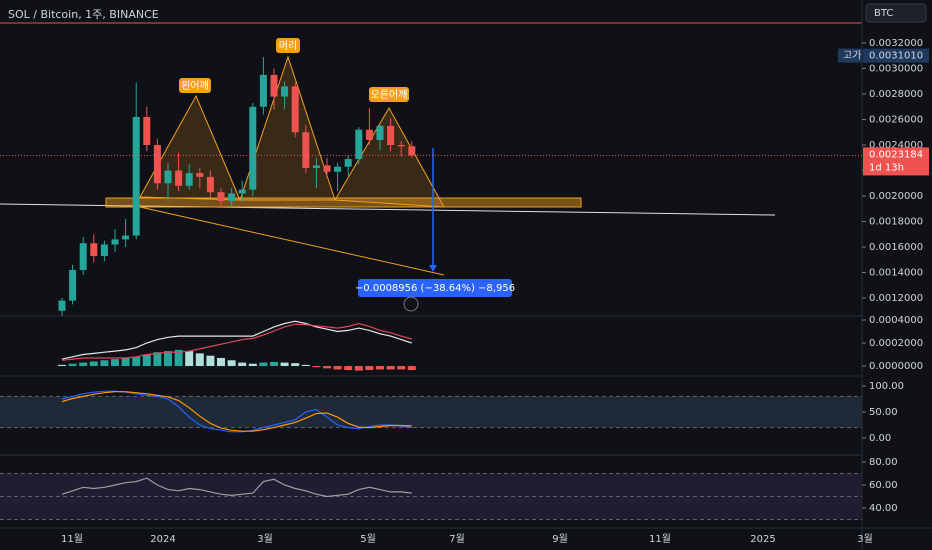 This screenshot has width=932, height=550. What do you see at coordinates (896, 366) in the screenshot?
I see `y-tick-label: 0.0000000` at bounding box center [896, 366].